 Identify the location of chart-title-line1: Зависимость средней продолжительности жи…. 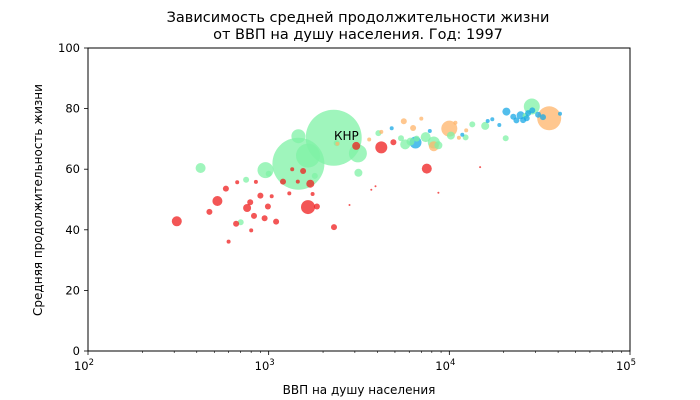
(358, 18).